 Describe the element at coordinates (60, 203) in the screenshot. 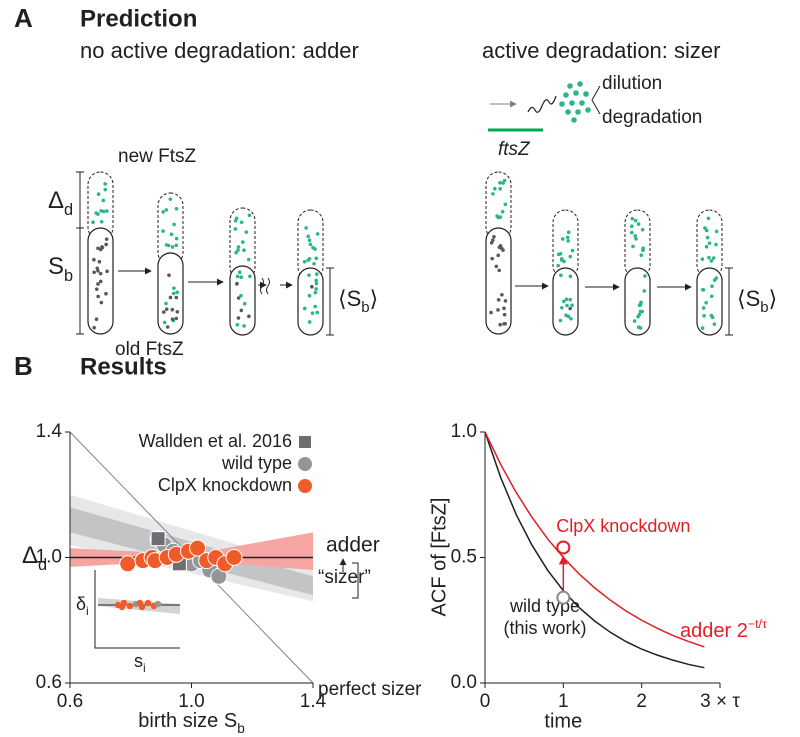

I see `size-label: Δd` at that location.